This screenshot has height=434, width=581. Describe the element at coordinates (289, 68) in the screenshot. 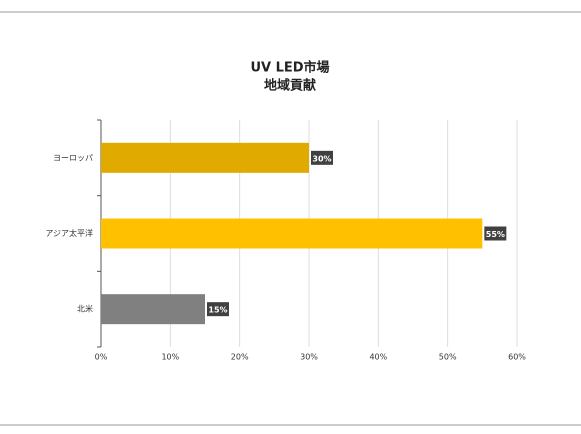

I see `chart-title: UV LED市場` at that location.